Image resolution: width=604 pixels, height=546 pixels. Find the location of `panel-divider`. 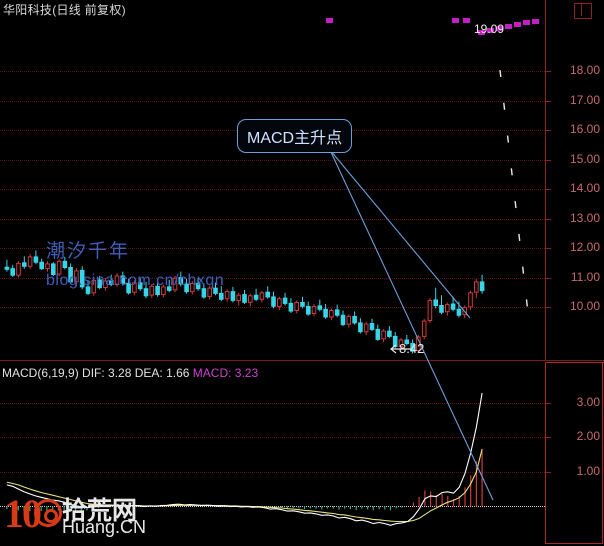

panel-divider is located at coordinates (302, 360).